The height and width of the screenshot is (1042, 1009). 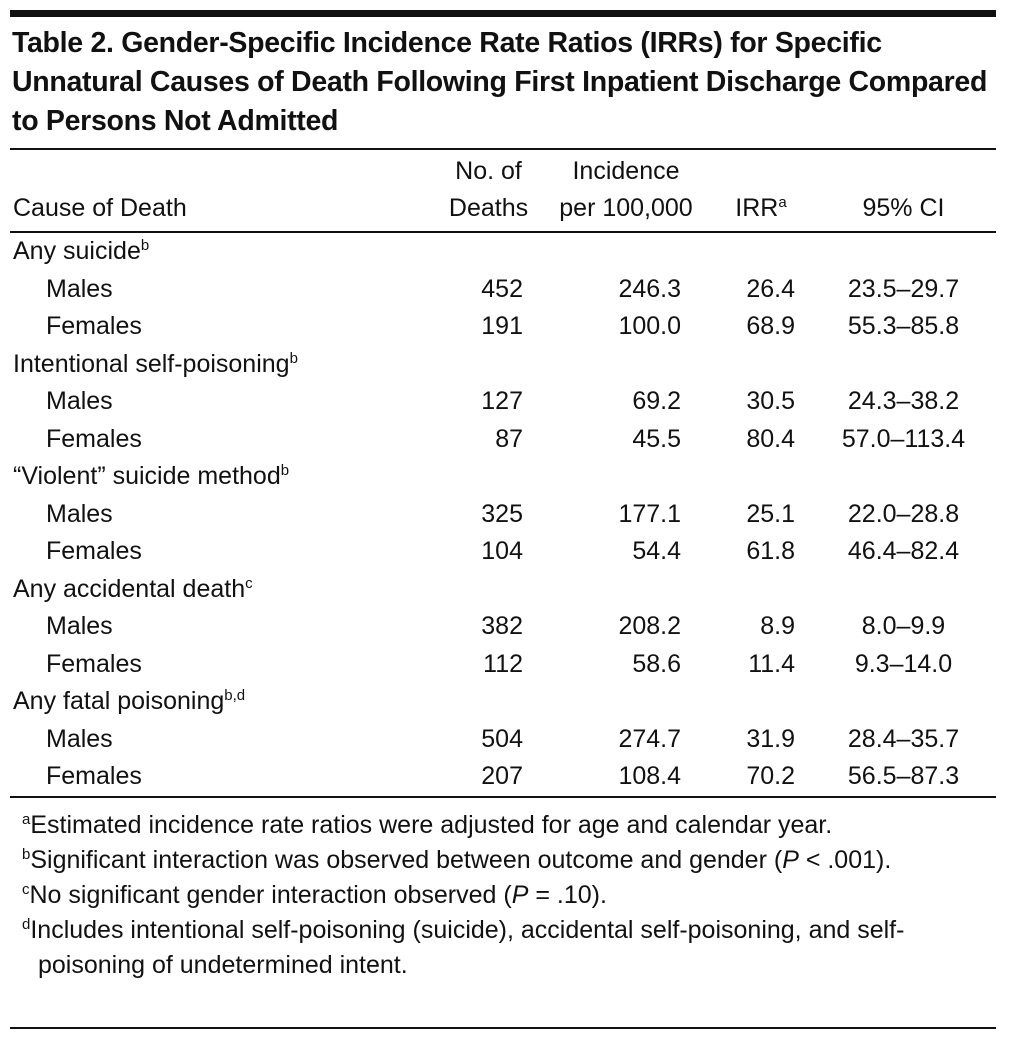 What do you see at coordinates (26, 924) in the screenshot?
I see `footnote-marker: d` at bounding box center [26, 924].